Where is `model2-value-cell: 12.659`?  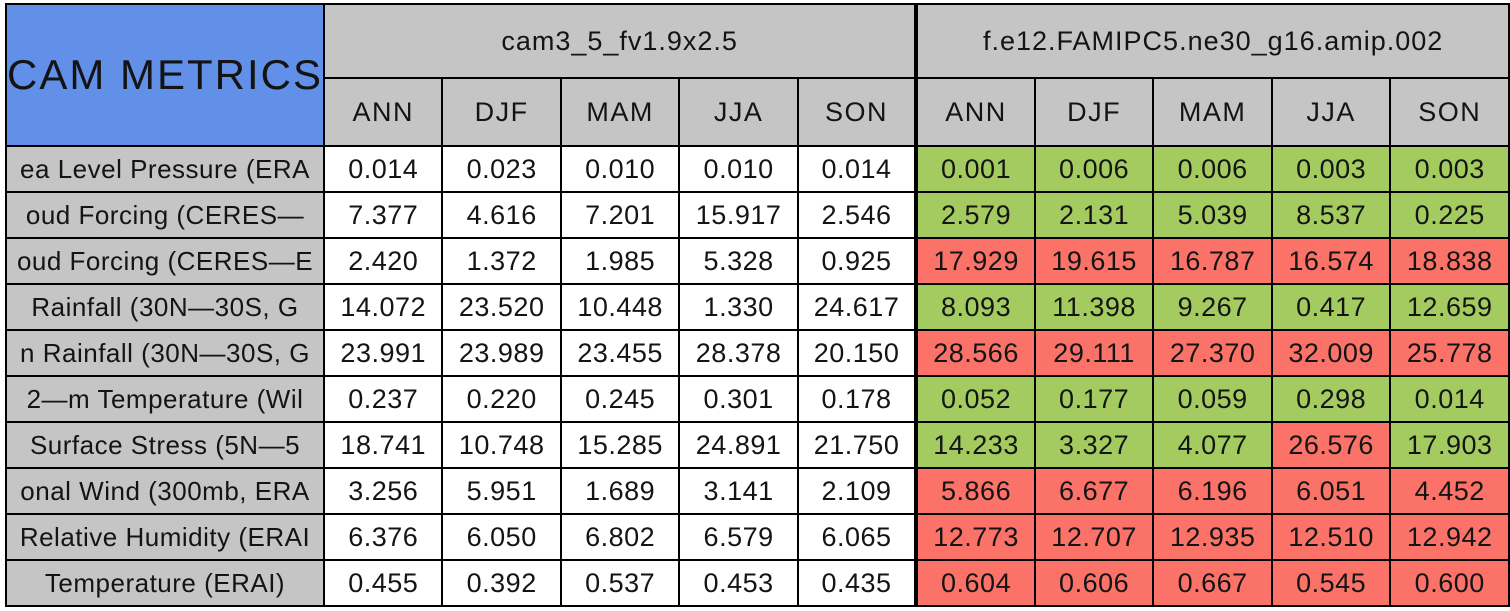
model2-value-cell: 12.659 is located at coordinates (1449, 307).